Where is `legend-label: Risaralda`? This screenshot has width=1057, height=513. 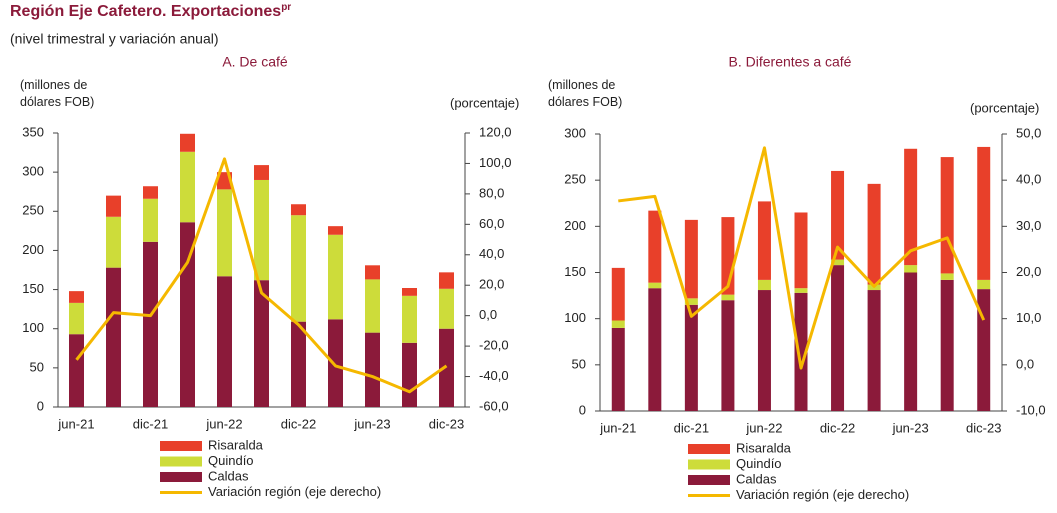 legend-label: Risaralda is located at coordinates (764, 447).